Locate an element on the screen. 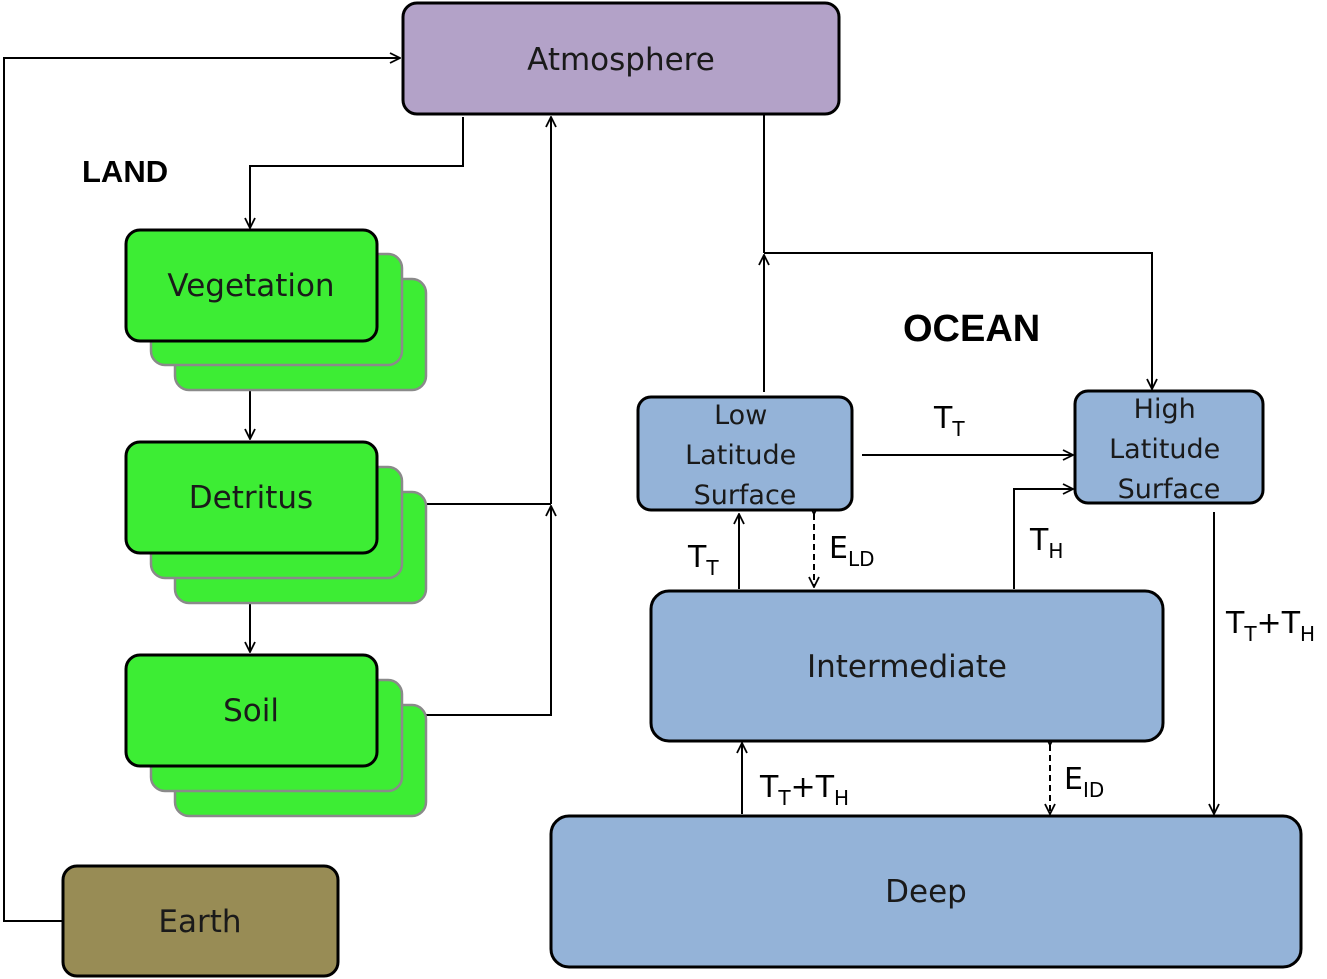 This screenshot has width=1327, height=979. earth-box: Earth is located at coordinates (200, 921).